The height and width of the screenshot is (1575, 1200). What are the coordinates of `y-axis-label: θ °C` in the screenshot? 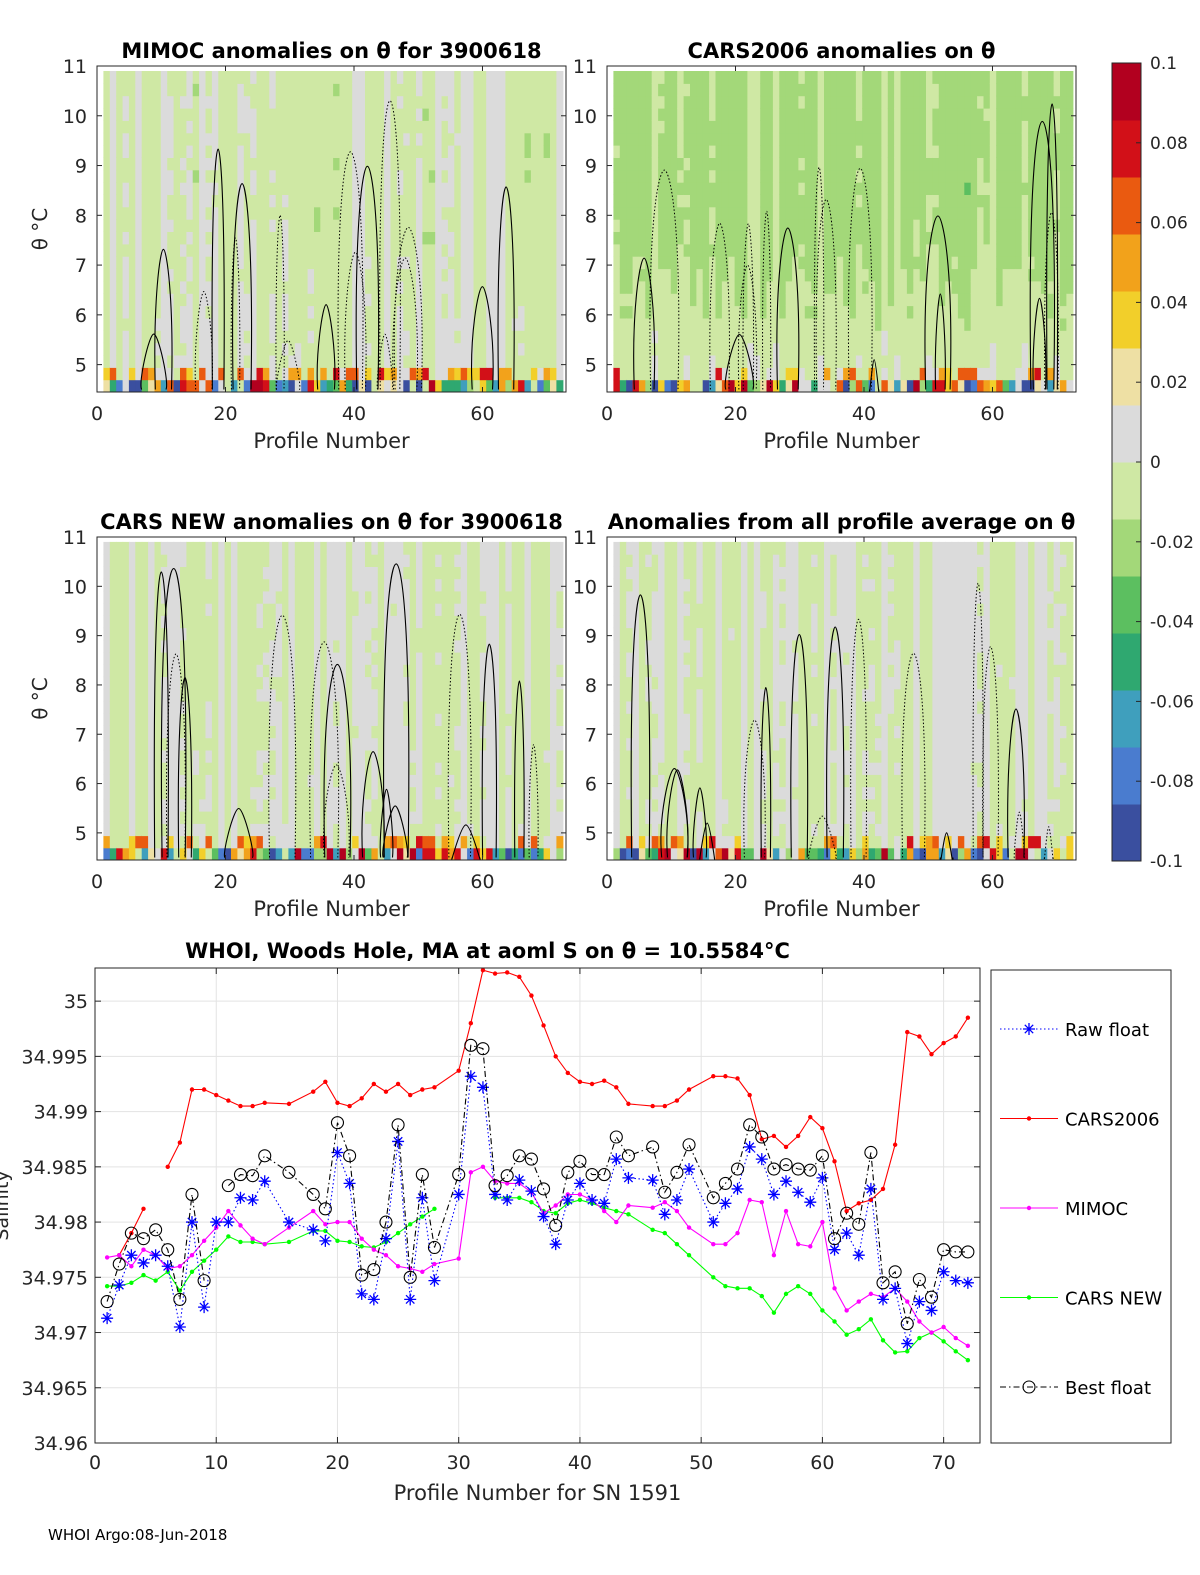 It's located at (40, 229).